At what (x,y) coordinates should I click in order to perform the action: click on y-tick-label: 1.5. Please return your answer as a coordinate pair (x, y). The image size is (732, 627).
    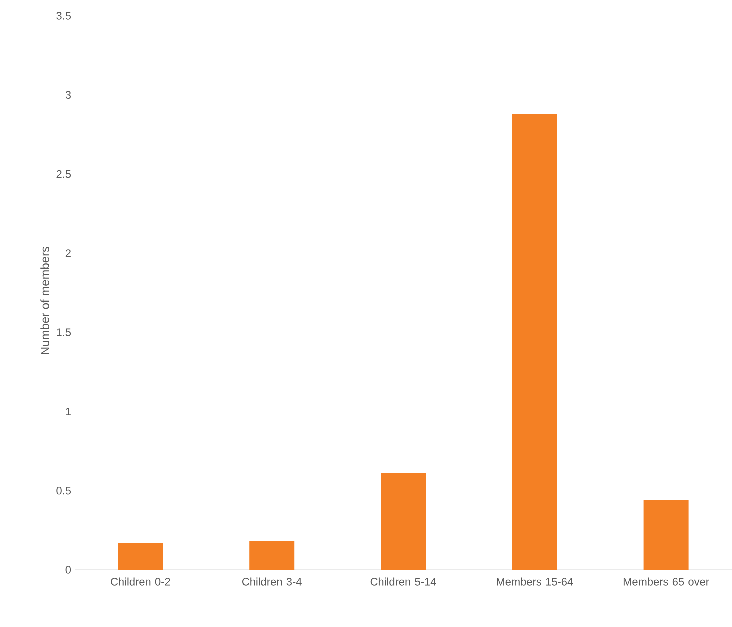
    Looking at the image, I should click on (64, 332).